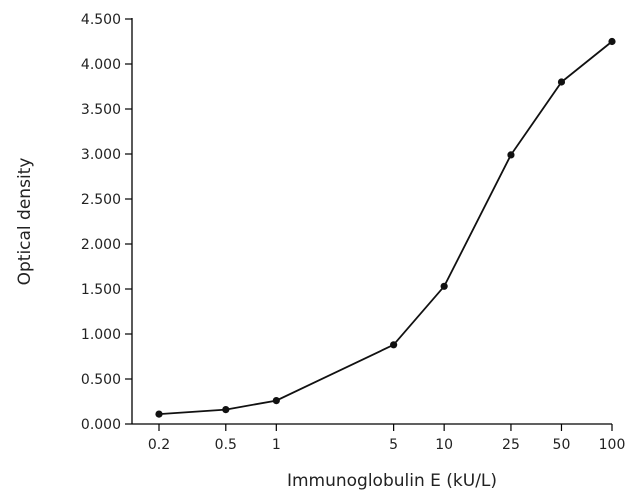 Image resolution: width=629 pixels, height=493 pixels. Describe the element at coordinates (392, 481) in the screenshot. I see `x-axis-title: Immunoglobulin E (kU/L)` at that location.